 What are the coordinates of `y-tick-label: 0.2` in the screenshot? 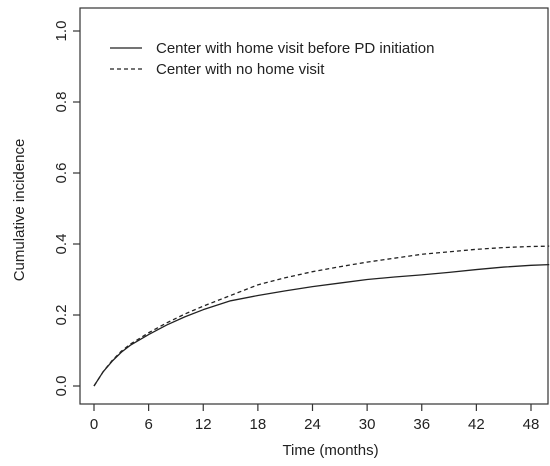 It's located at (61, 315).